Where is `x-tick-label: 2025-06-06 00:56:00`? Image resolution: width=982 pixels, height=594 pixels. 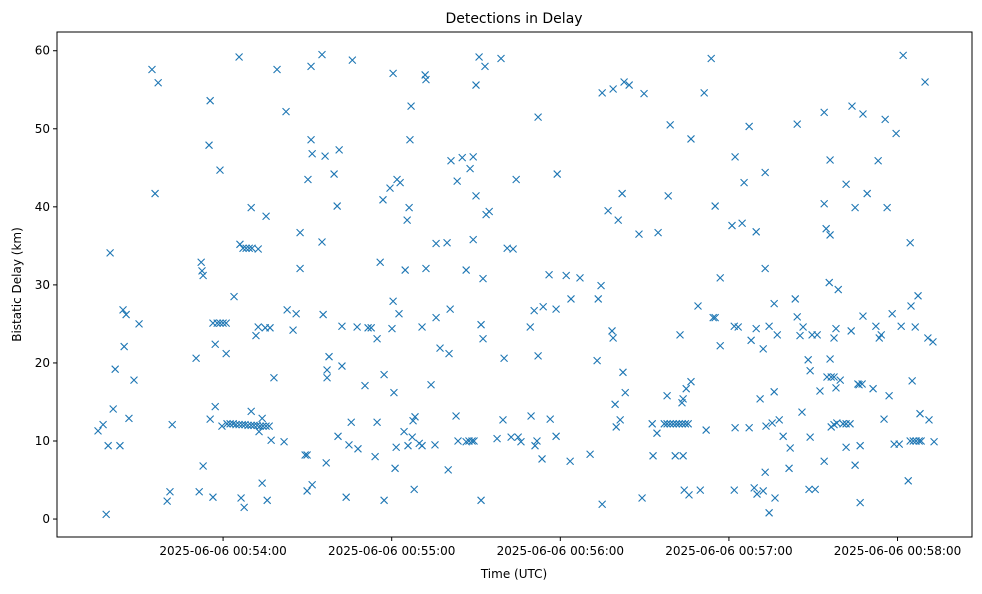
x-tick-label: 2025-06-06 00:56:00 is located at coordinates (560, 551).